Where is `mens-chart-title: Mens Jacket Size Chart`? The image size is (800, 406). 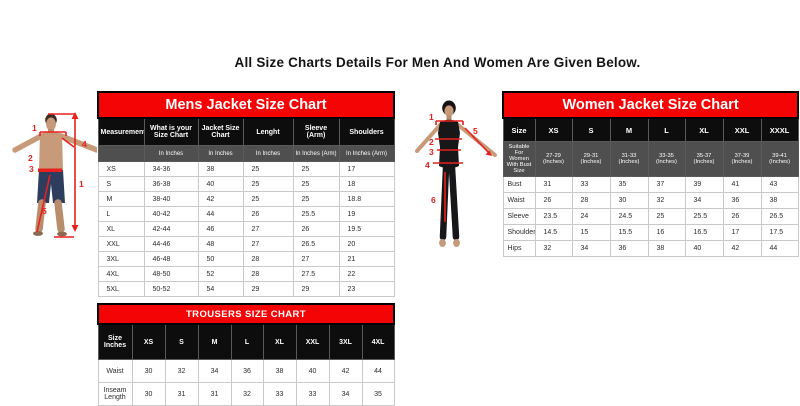
mens-chart-title: Mens Jacket Size Chart is located at coordinates (246, 105).